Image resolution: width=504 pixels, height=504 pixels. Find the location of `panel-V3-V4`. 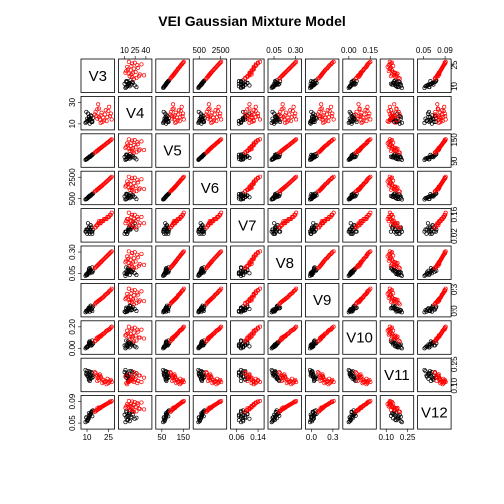

panel-V3-V4 is located at coordinates (135, 75).